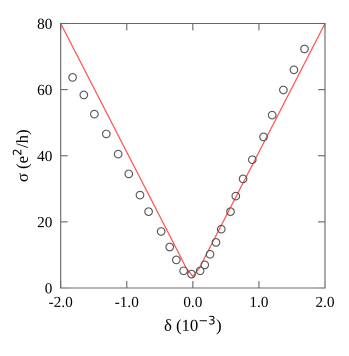  Describe the element at coordinates (193, 302) in the screenshot. I see `x-tick-label: 0.0` at that location.